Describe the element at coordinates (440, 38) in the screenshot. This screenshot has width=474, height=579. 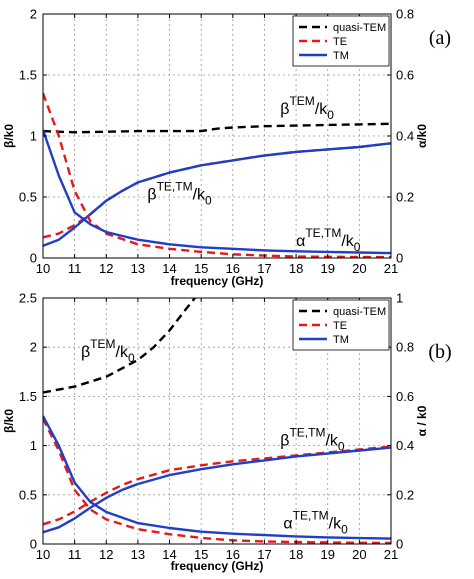
I see `panel-label: (a)` at that location.